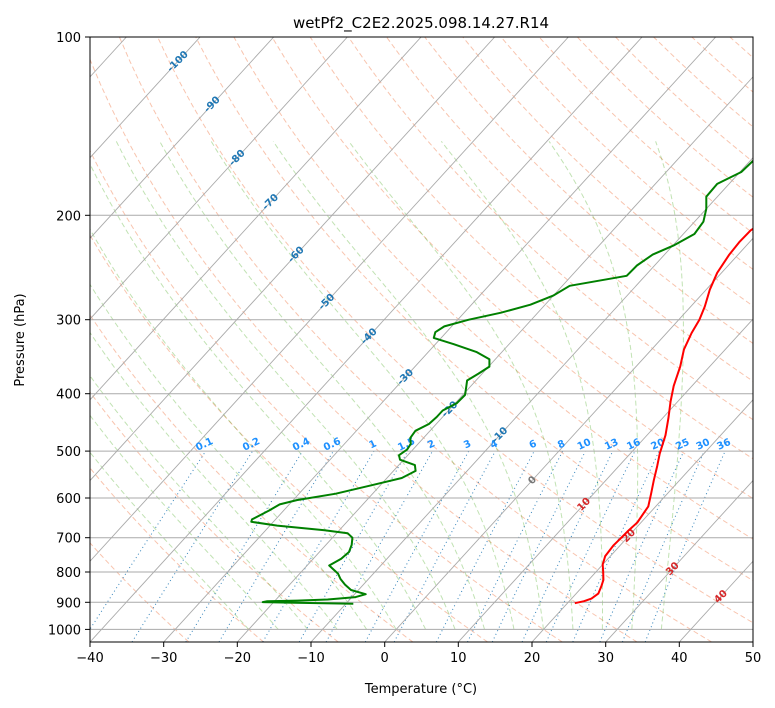 This screenshot has height=708, width=775. Describe the element at coordinates (723, 445) in the screenshot. I see `mixing-ratio-label: 36` at that location.